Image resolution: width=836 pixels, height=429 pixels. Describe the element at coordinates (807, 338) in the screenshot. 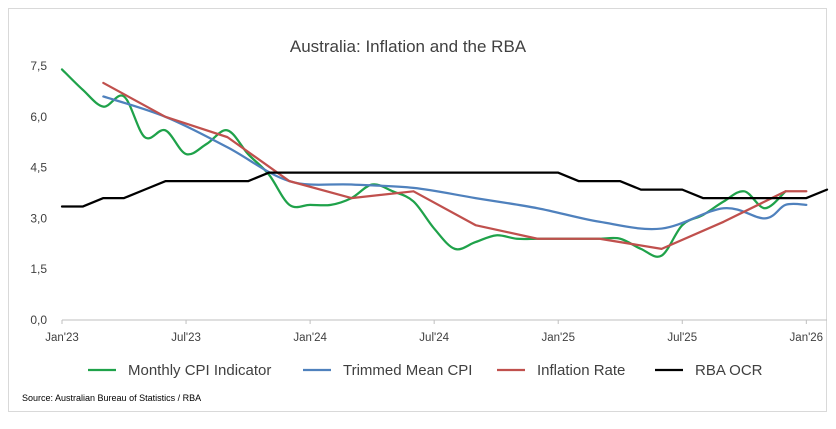

I see `x-tick-label: Jan'26` at that location.